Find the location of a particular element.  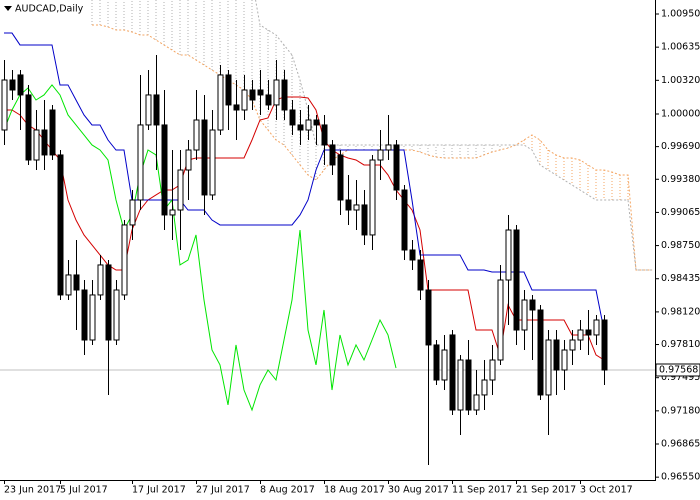

y-tick-label: 0.97495 is located at coordinates (680, 377).